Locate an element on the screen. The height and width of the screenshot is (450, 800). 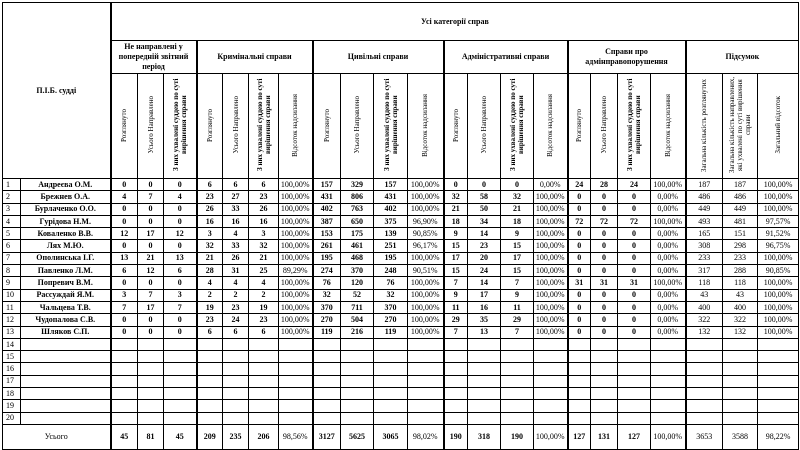
cell-of-them: 18 is located at coordinates (517, 221).